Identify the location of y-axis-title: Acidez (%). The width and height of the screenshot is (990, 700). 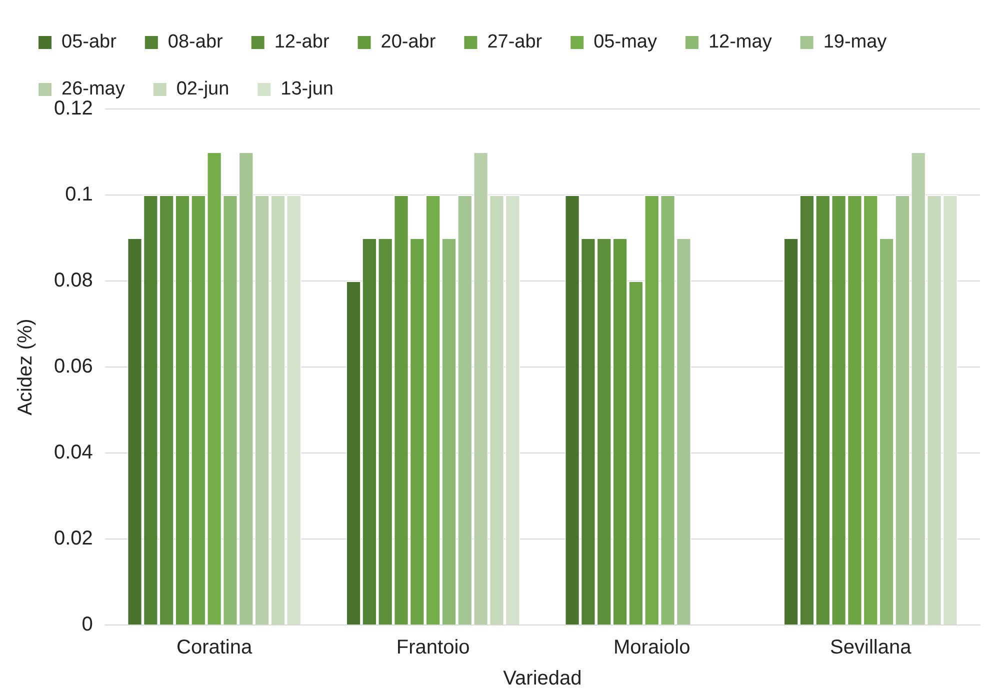
(25, 367).